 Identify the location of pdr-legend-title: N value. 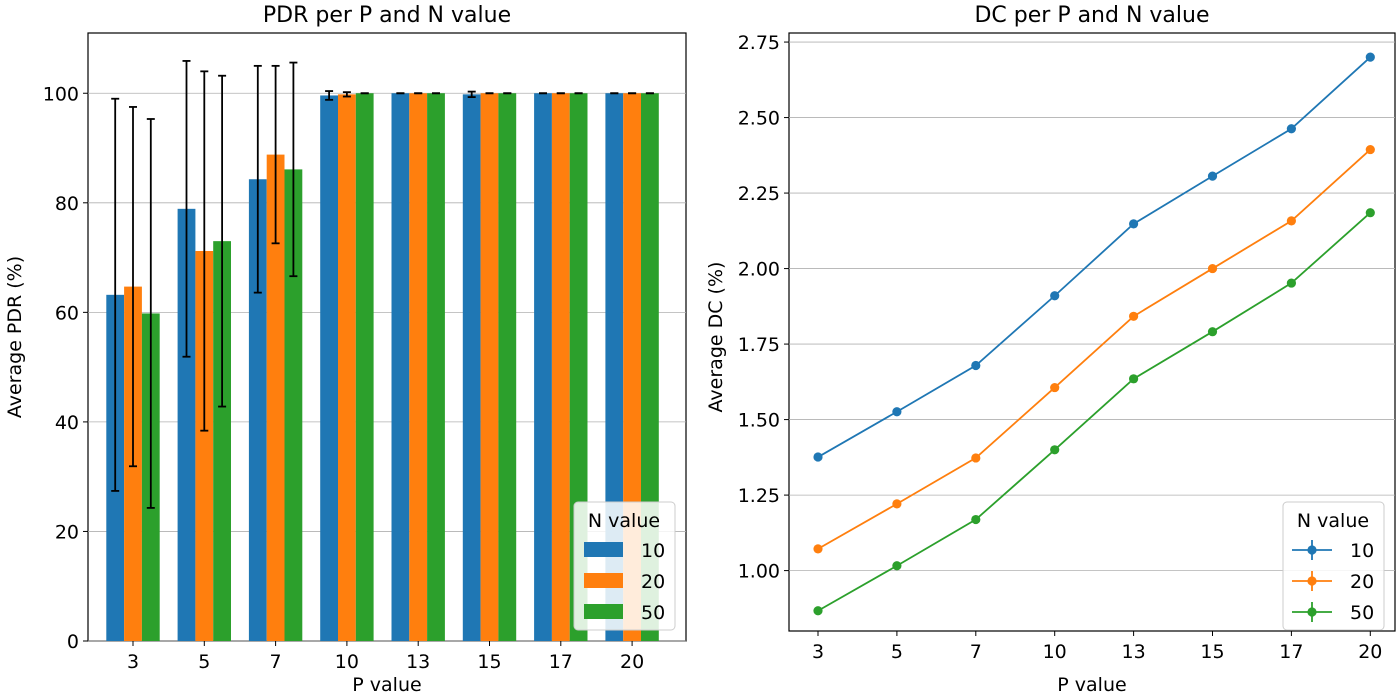
(624, 521).